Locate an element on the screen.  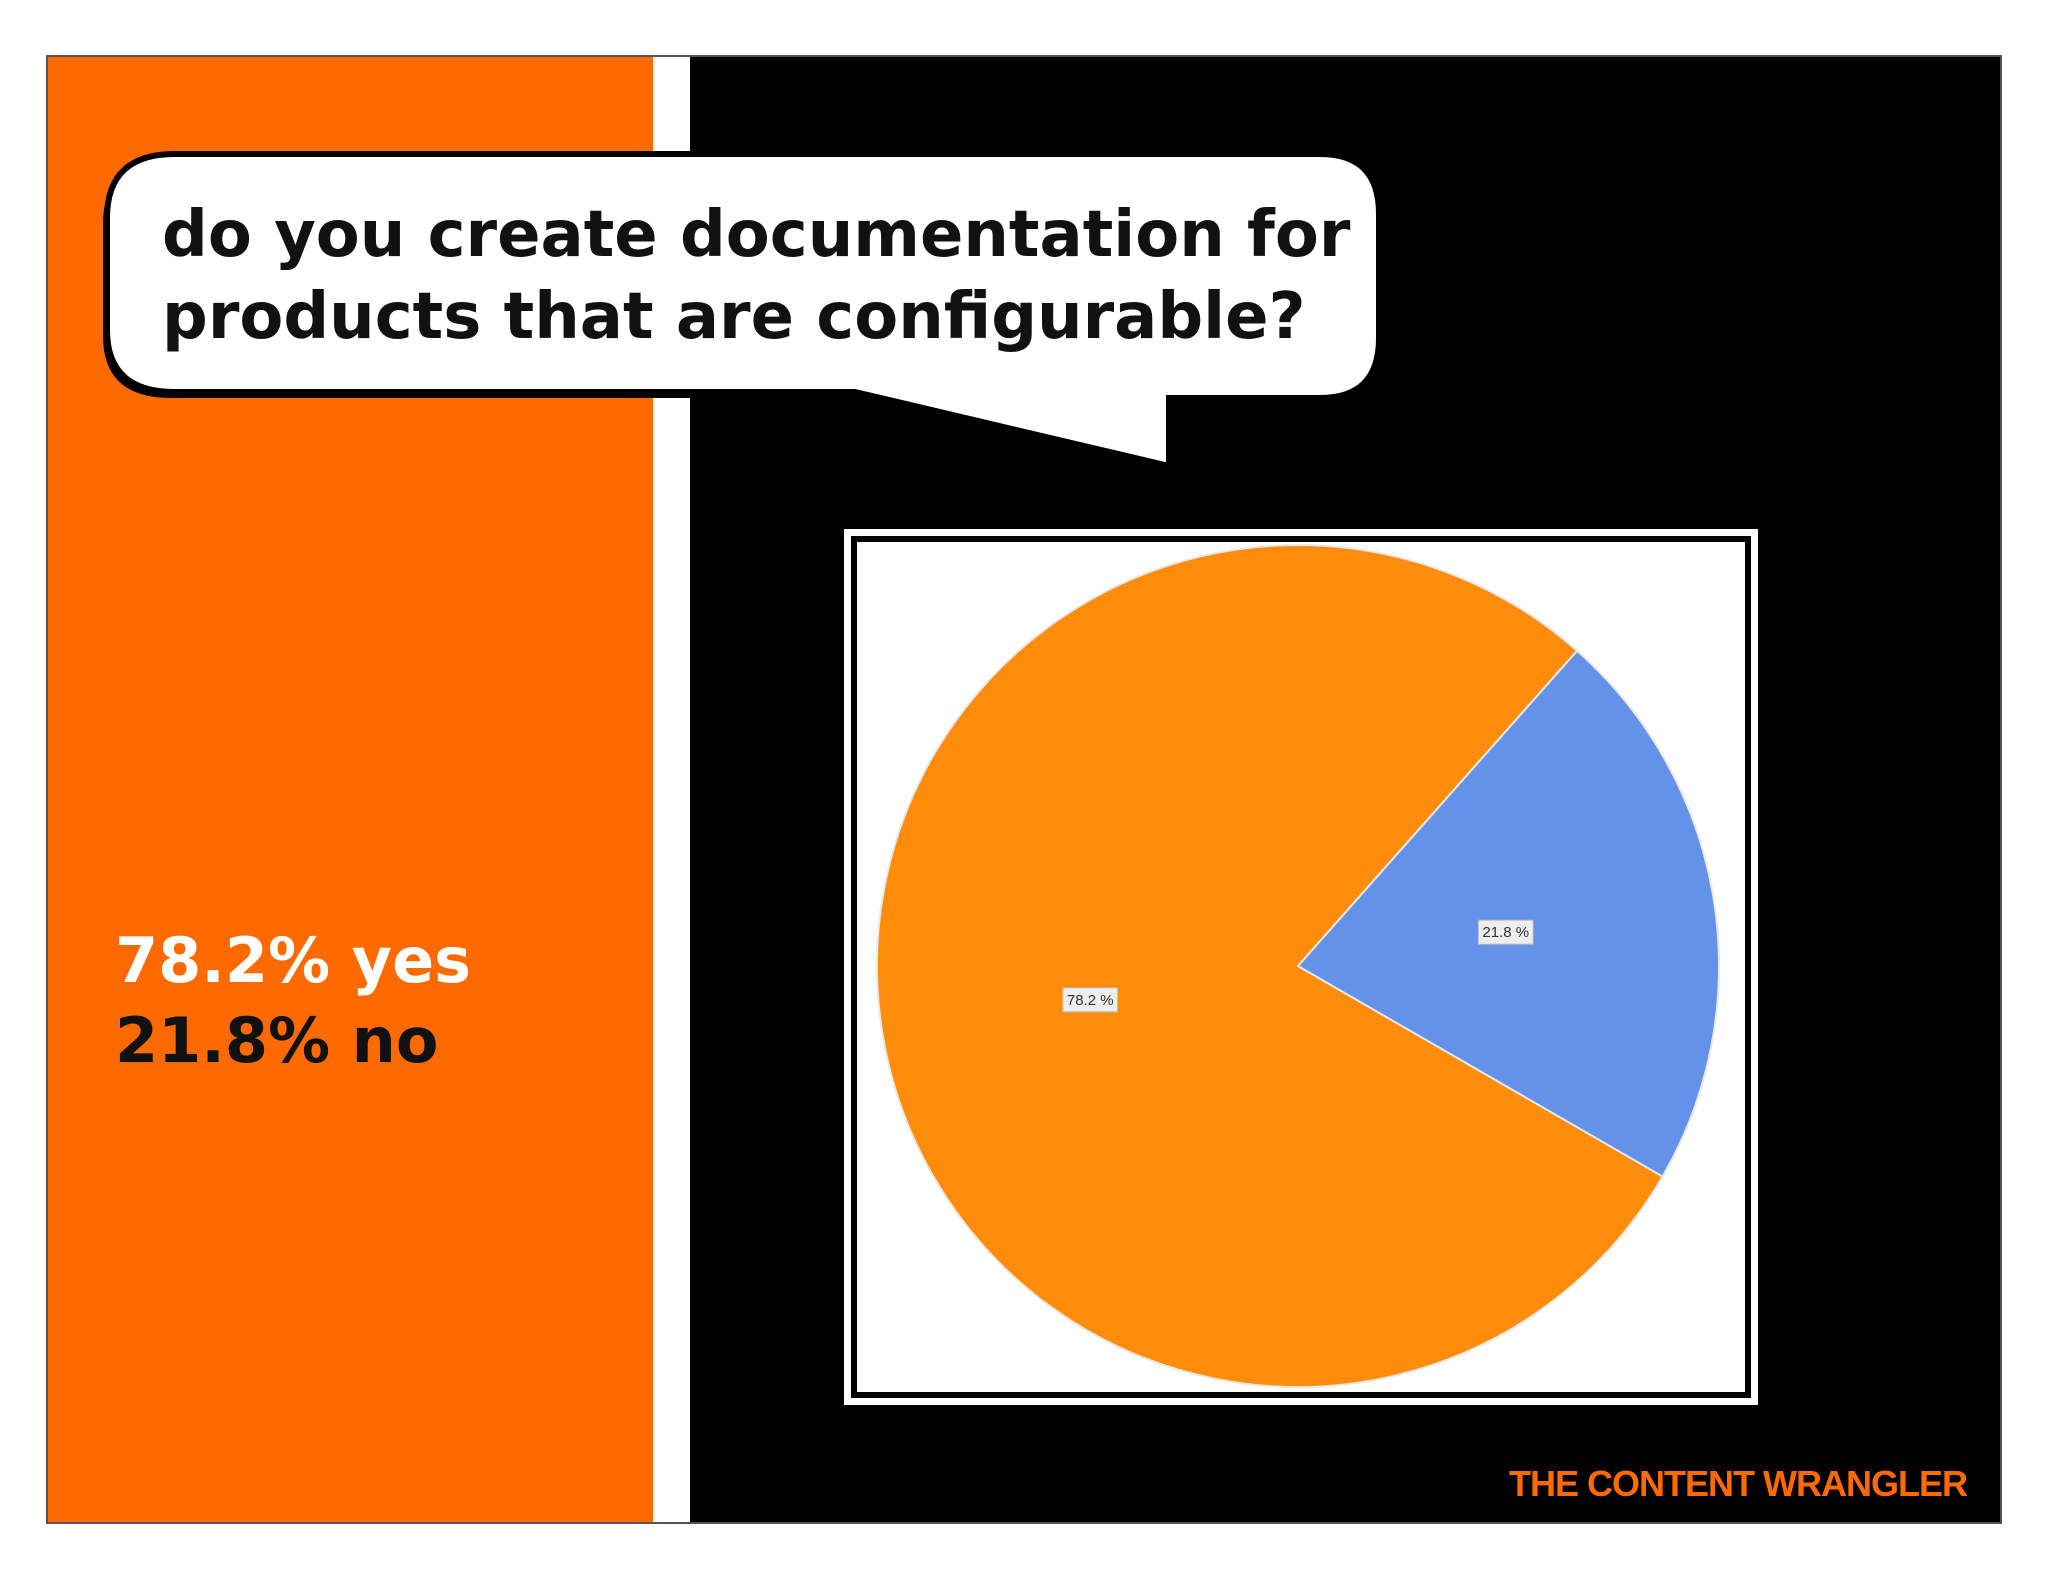
slice-label: 21.8 % is located at coordinates (1505, 932).